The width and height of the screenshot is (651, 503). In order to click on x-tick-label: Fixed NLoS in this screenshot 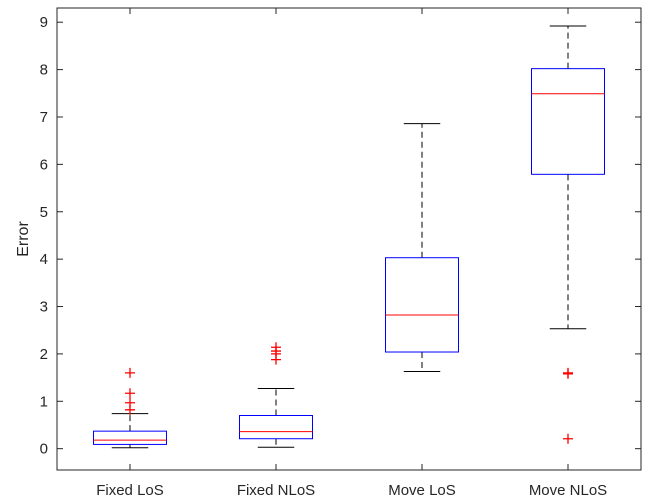, I will do `click(276, 490)`.